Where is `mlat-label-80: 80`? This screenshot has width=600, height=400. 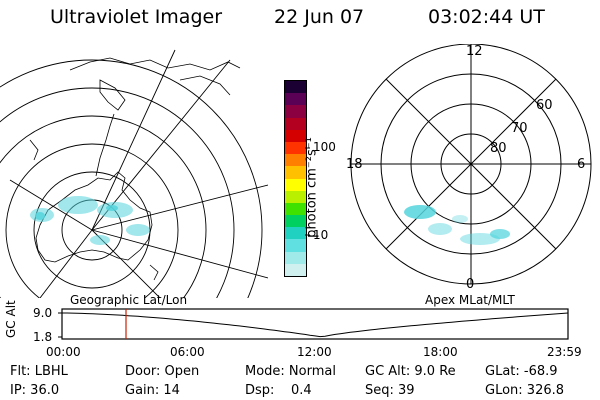 mlat-label-80: 80 is located at coordinates (498, 148).